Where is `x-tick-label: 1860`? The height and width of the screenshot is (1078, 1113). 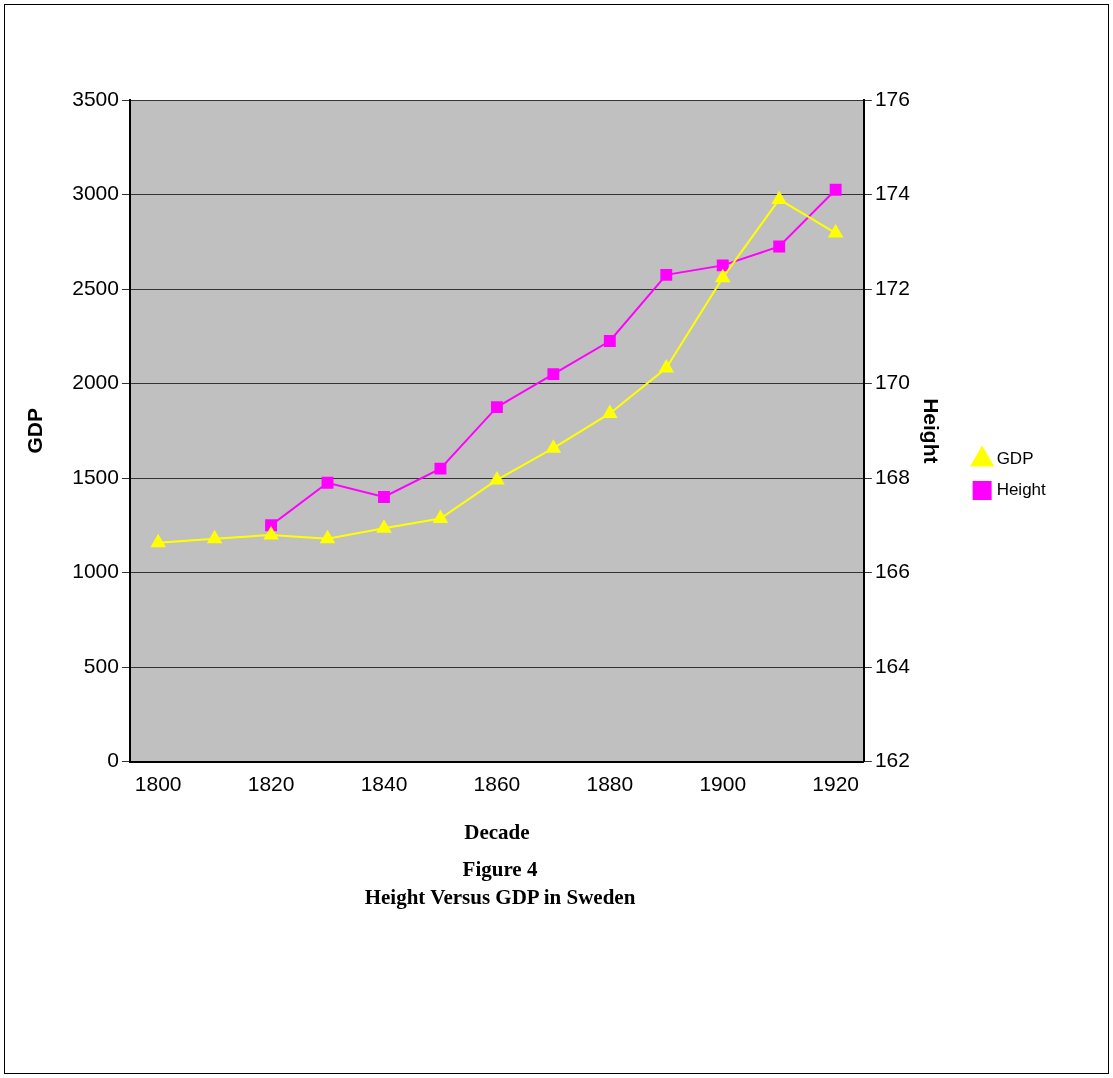
x-tick-label: 1860 is located at coordinates (497, 783).